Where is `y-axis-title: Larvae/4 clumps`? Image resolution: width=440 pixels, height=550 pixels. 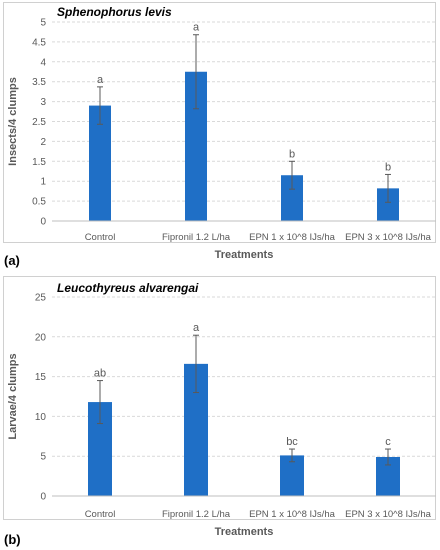 y-axis-title: Larvae/4 clumps is located at coordinates (13, 396).